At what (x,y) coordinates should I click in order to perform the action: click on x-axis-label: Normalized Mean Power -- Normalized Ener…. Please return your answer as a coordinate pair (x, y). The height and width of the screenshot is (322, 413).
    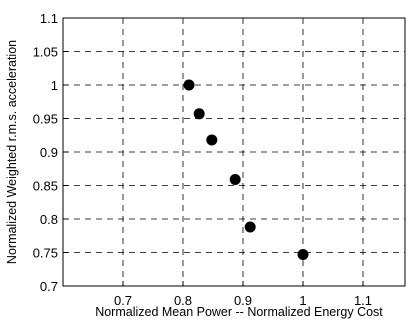
    Looking at the image, I should click on (239, 312).